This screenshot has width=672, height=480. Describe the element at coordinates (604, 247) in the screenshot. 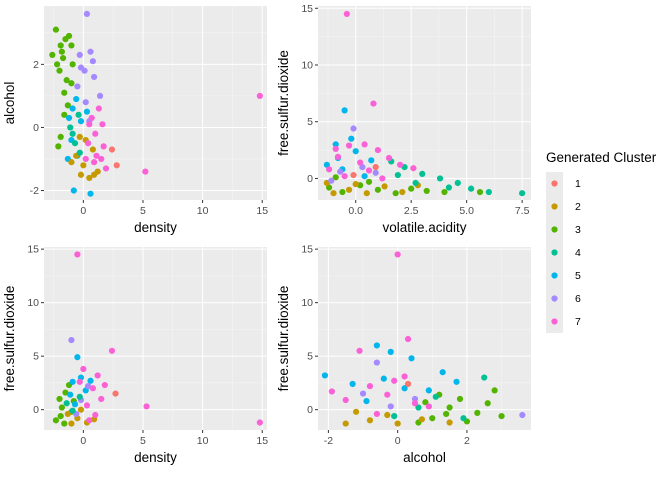

I see `legend: Generated Cluster 1 2 3 4 5 6 7` at that location.